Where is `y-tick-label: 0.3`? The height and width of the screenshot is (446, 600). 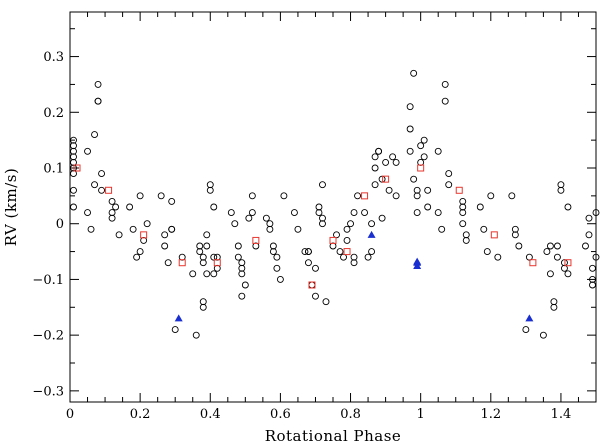 y-tick-label: 0.3 is located at coordinates (53, 57).